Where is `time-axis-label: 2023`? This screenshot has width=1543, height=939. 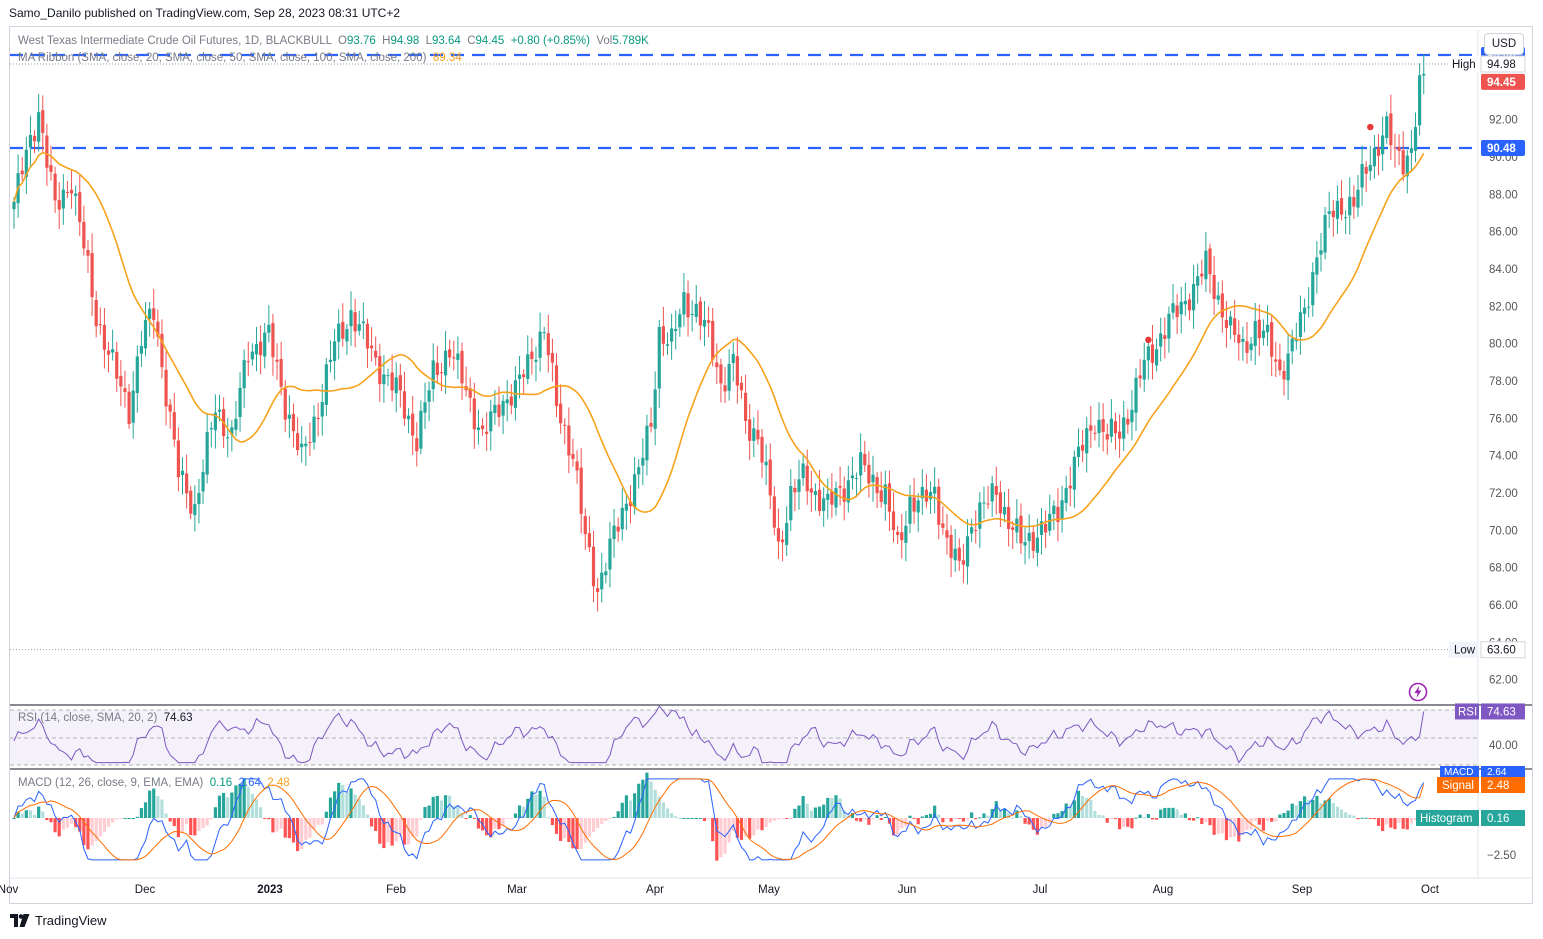
time-axis-label: 2023 is located at coordinates (270, 890).